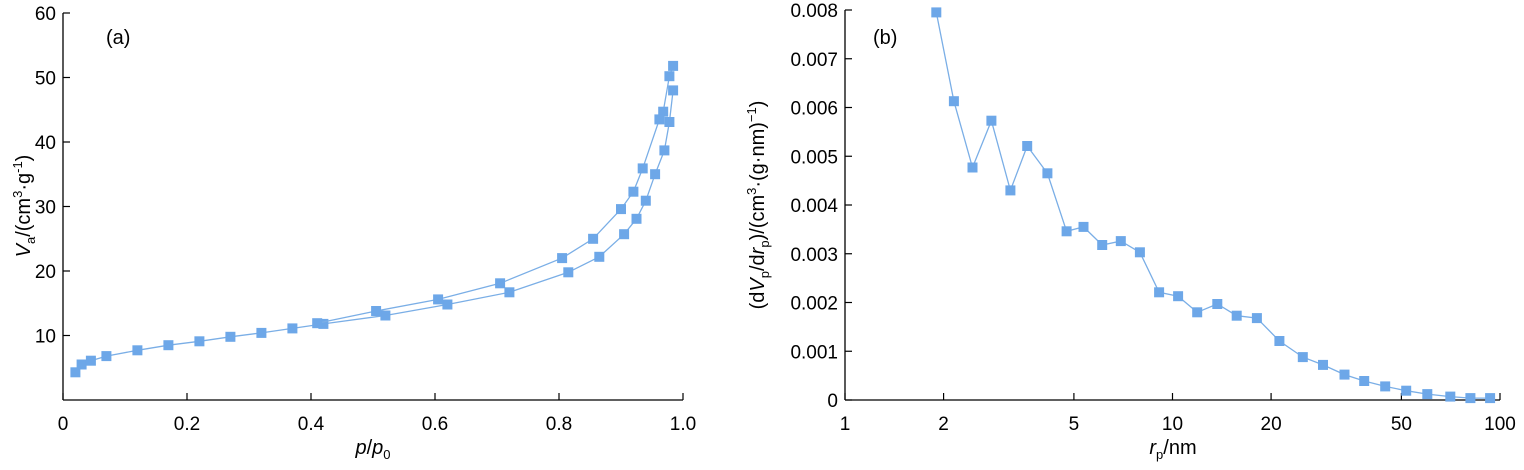  Describe the element at coordinates (758, 284) in the screenshot. I see `y-title-b-v: V` at that location.